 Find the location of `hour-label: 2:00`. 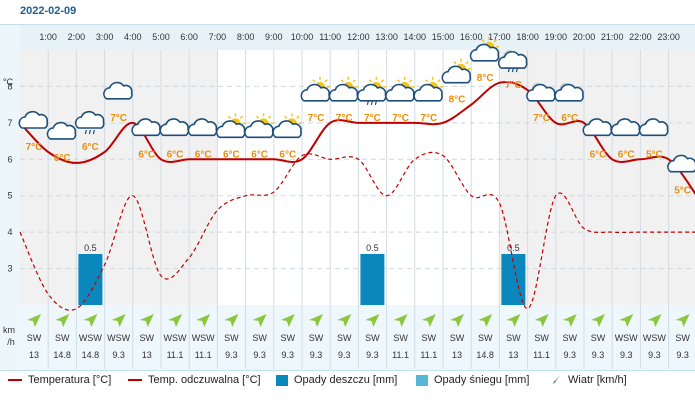

hour-label: 2:00 is located at coordinates (77, 37).